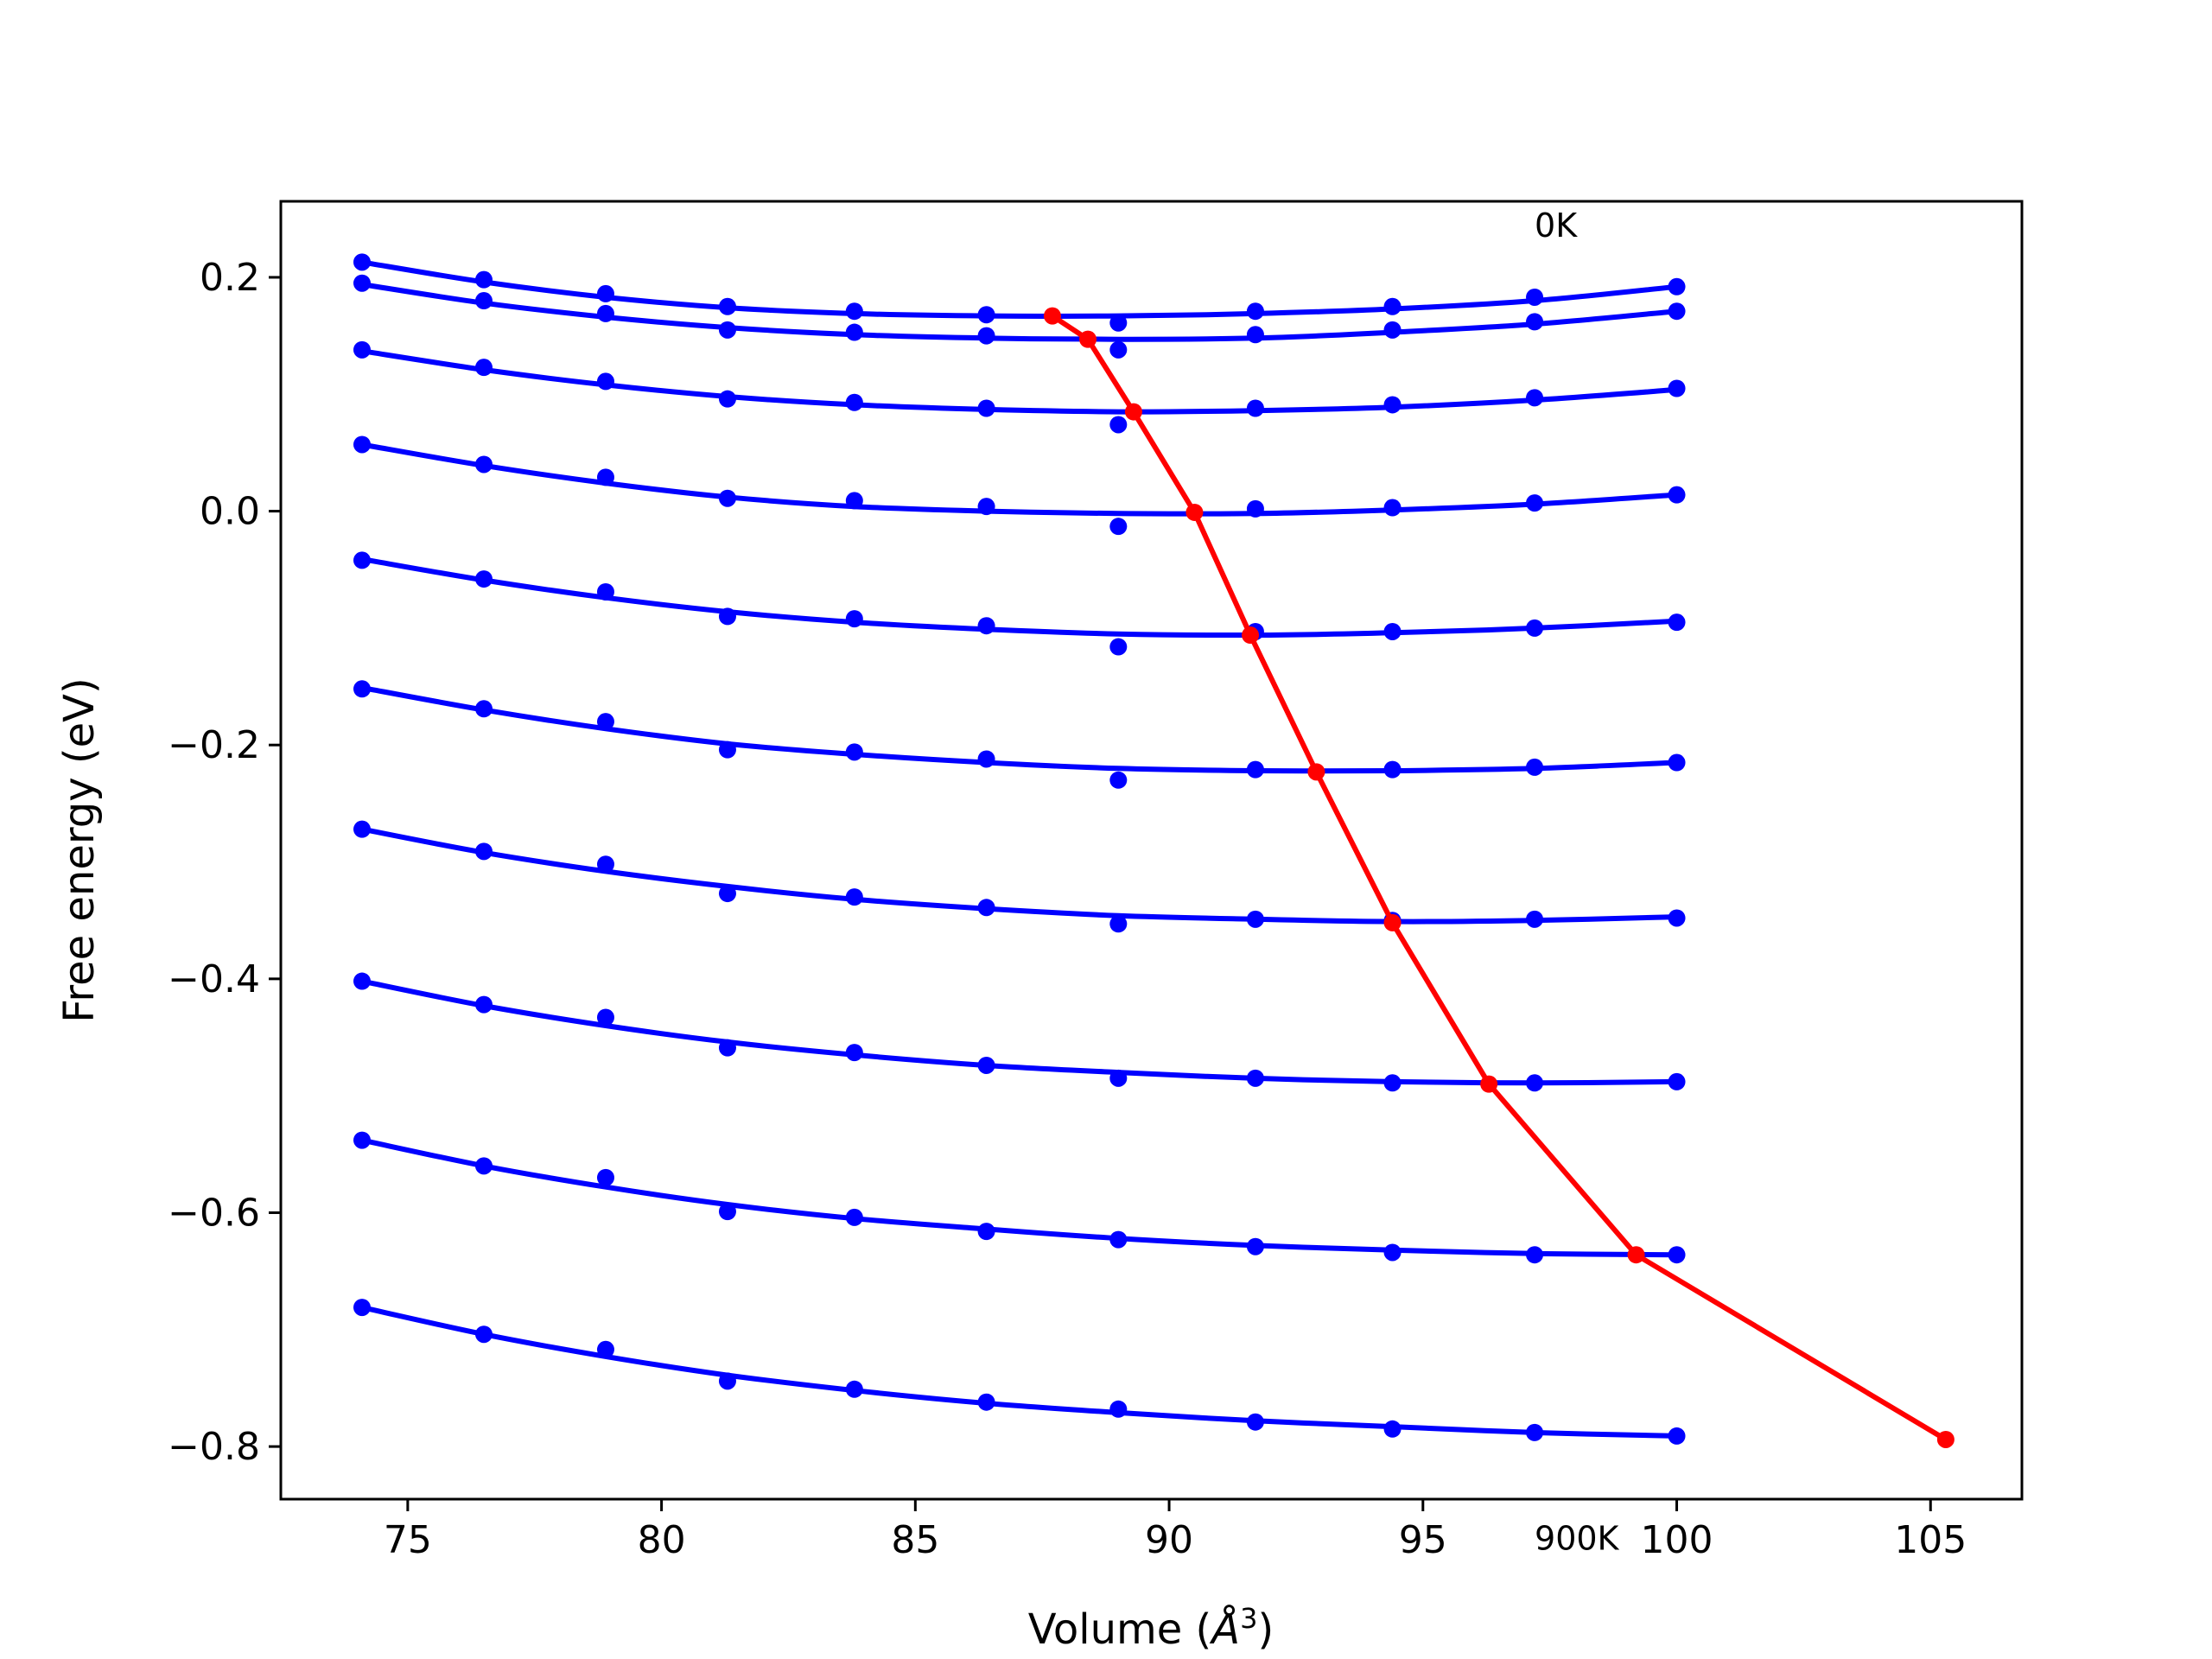 Image resolution: width=2212 pixels, height=1659 pixels. Describe the element at coordinates (1151, 1628) in the screenshot. I see `x-axis-label: Volume (Å3)` at that location.